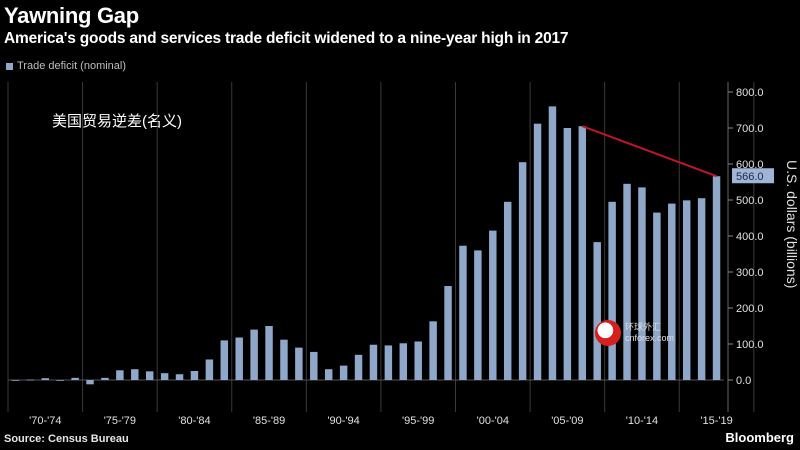 This screenshot has width=800, height=450. What do you see at coordinates (608, 333) in the screenshot?
I see `watermark-logo-icon` at bounding box center [608, 333].